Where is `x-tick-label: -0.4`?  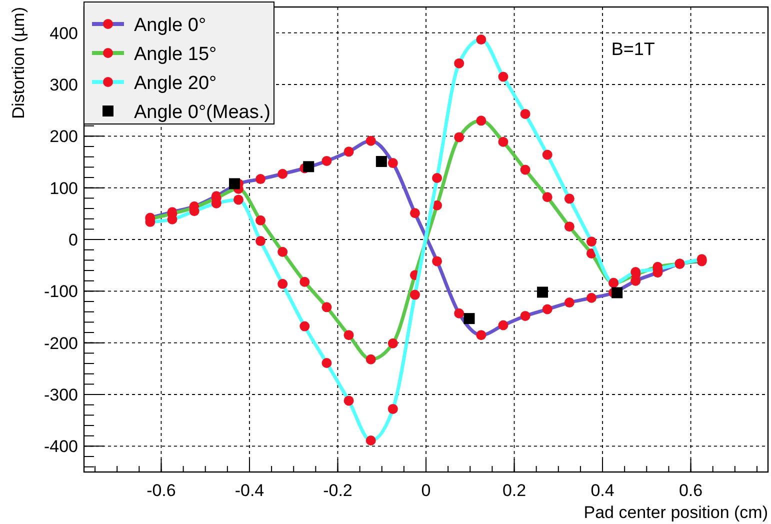
x-tick-label: -0.4 is located at coordinates (249, 490).